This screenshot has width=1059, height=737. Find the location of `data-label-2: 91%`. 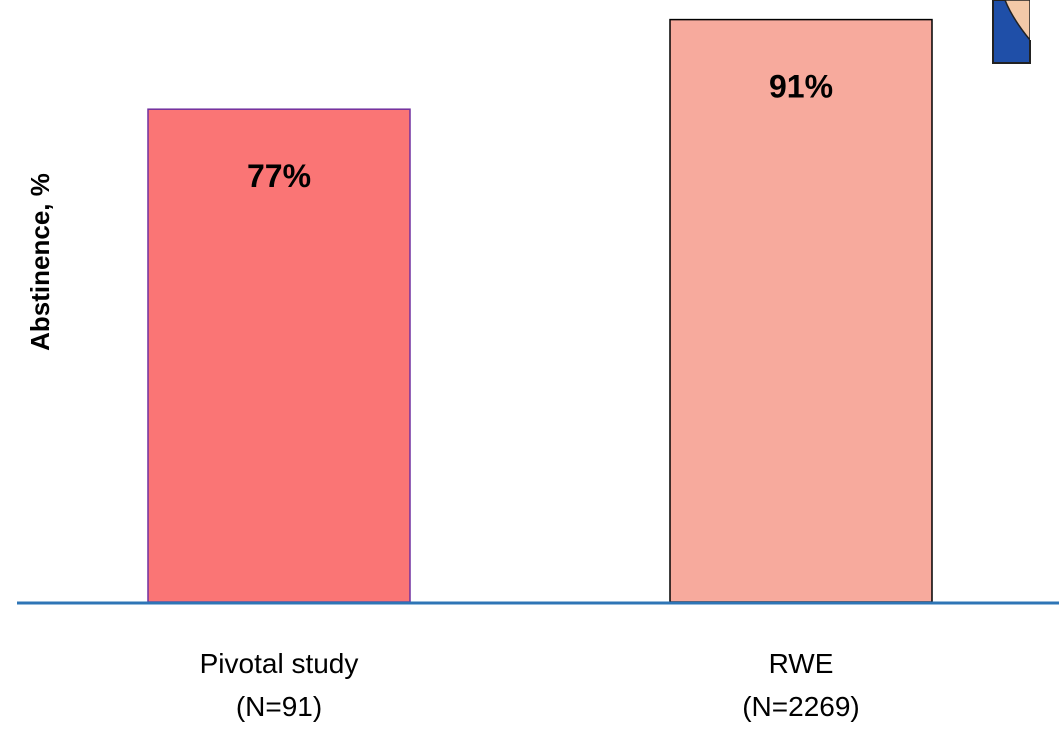

data-label-2: 91% is located at coordinates (801, 87).